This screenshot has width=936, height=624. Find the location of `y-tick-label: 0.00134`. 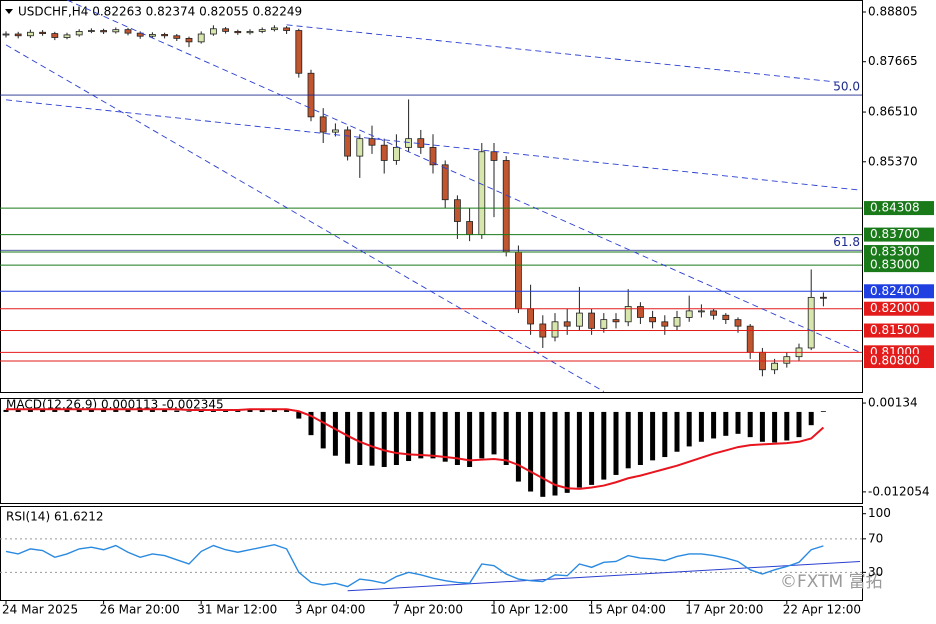

y-tick-label: 0.00134 is located at coordinates (893, 403).